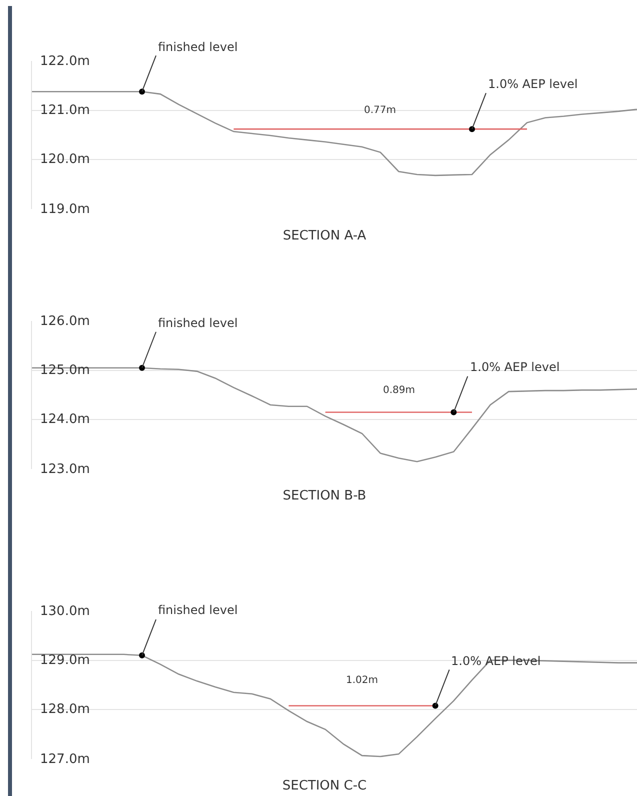 The image size is (637, 796). What do you see at coordinates (65, 759) in the screenshot?
I see `y-tick-label: 127.0m` at bounding box center [65, 759].